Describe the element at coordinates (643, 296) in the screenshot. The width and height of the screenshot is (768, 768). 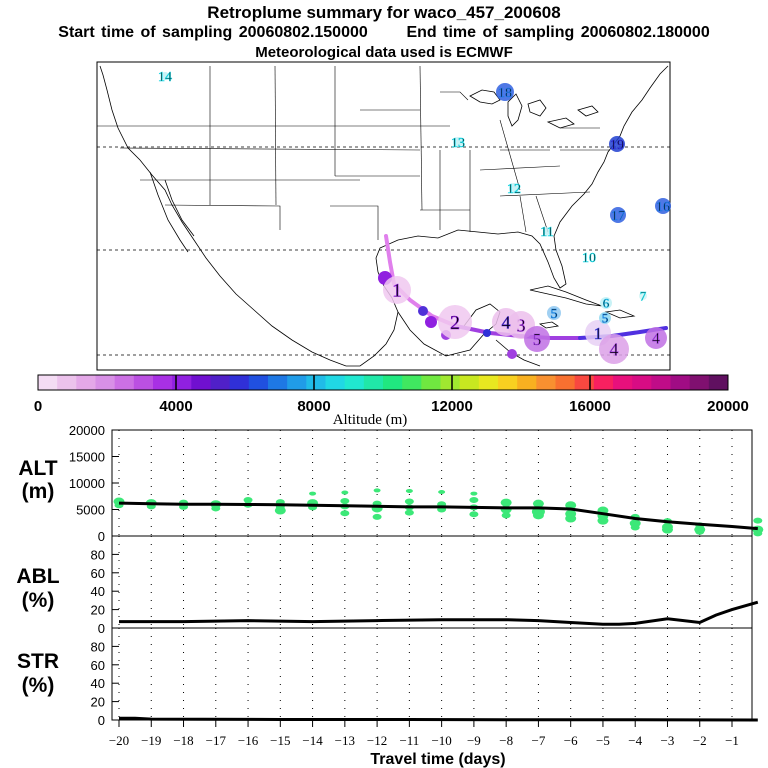
I see `map-day-label-11: 7` at that location.